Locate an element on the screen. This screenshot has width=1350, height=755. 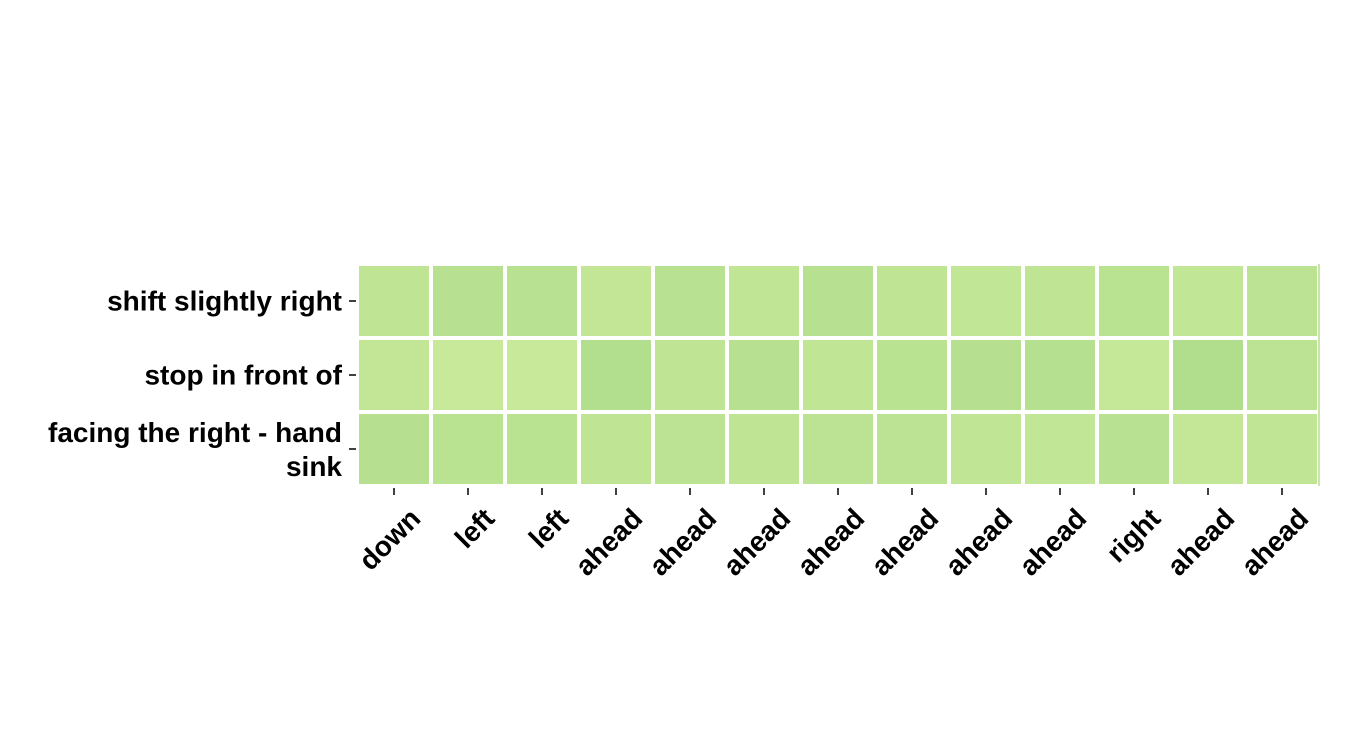
y-tick-label-line: facing the right - hand is located at coordinates (195, 432).